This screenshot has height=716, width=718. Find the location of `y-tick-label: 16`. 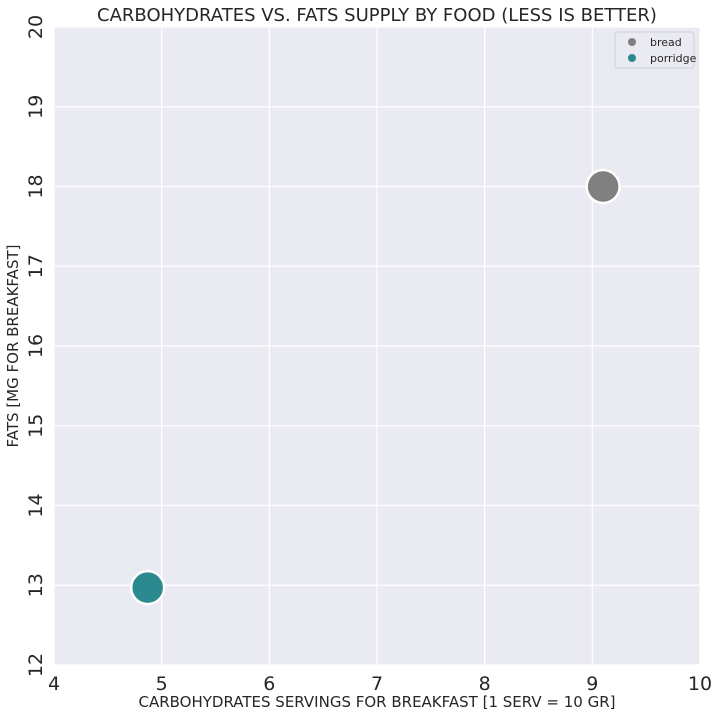

y-tick-label: 16 is located at coordinates (36, 346).